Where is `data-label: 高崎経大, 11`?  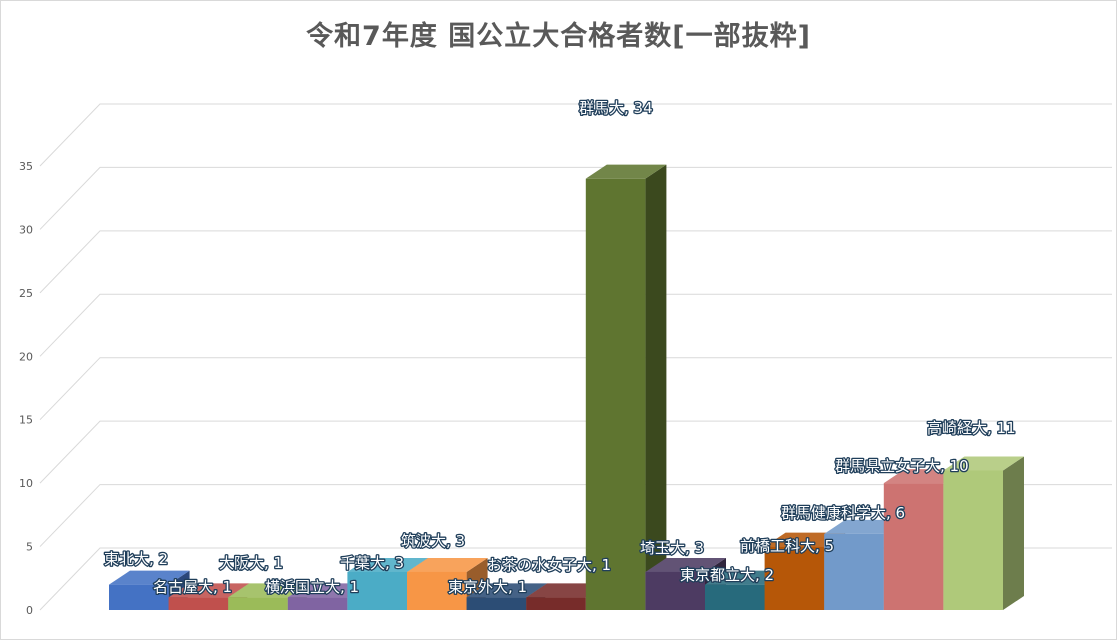 data-label: 高崎経大, 11 is located at coordinates (971, 428).